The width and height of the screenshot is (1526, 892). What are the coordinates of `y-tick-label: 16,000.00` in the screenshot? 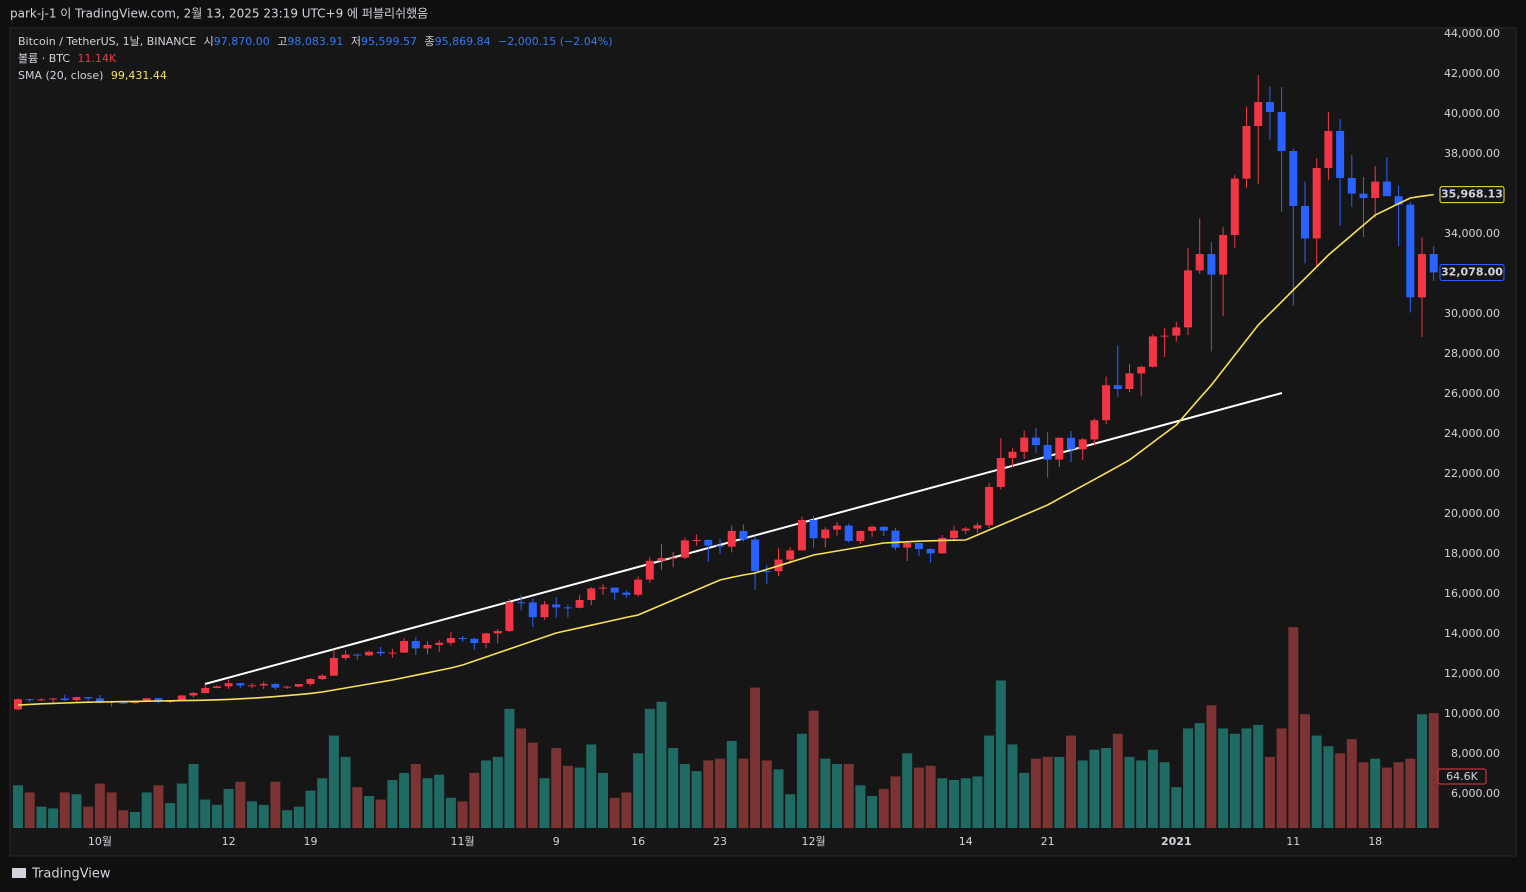 It's located at (1472, 593).